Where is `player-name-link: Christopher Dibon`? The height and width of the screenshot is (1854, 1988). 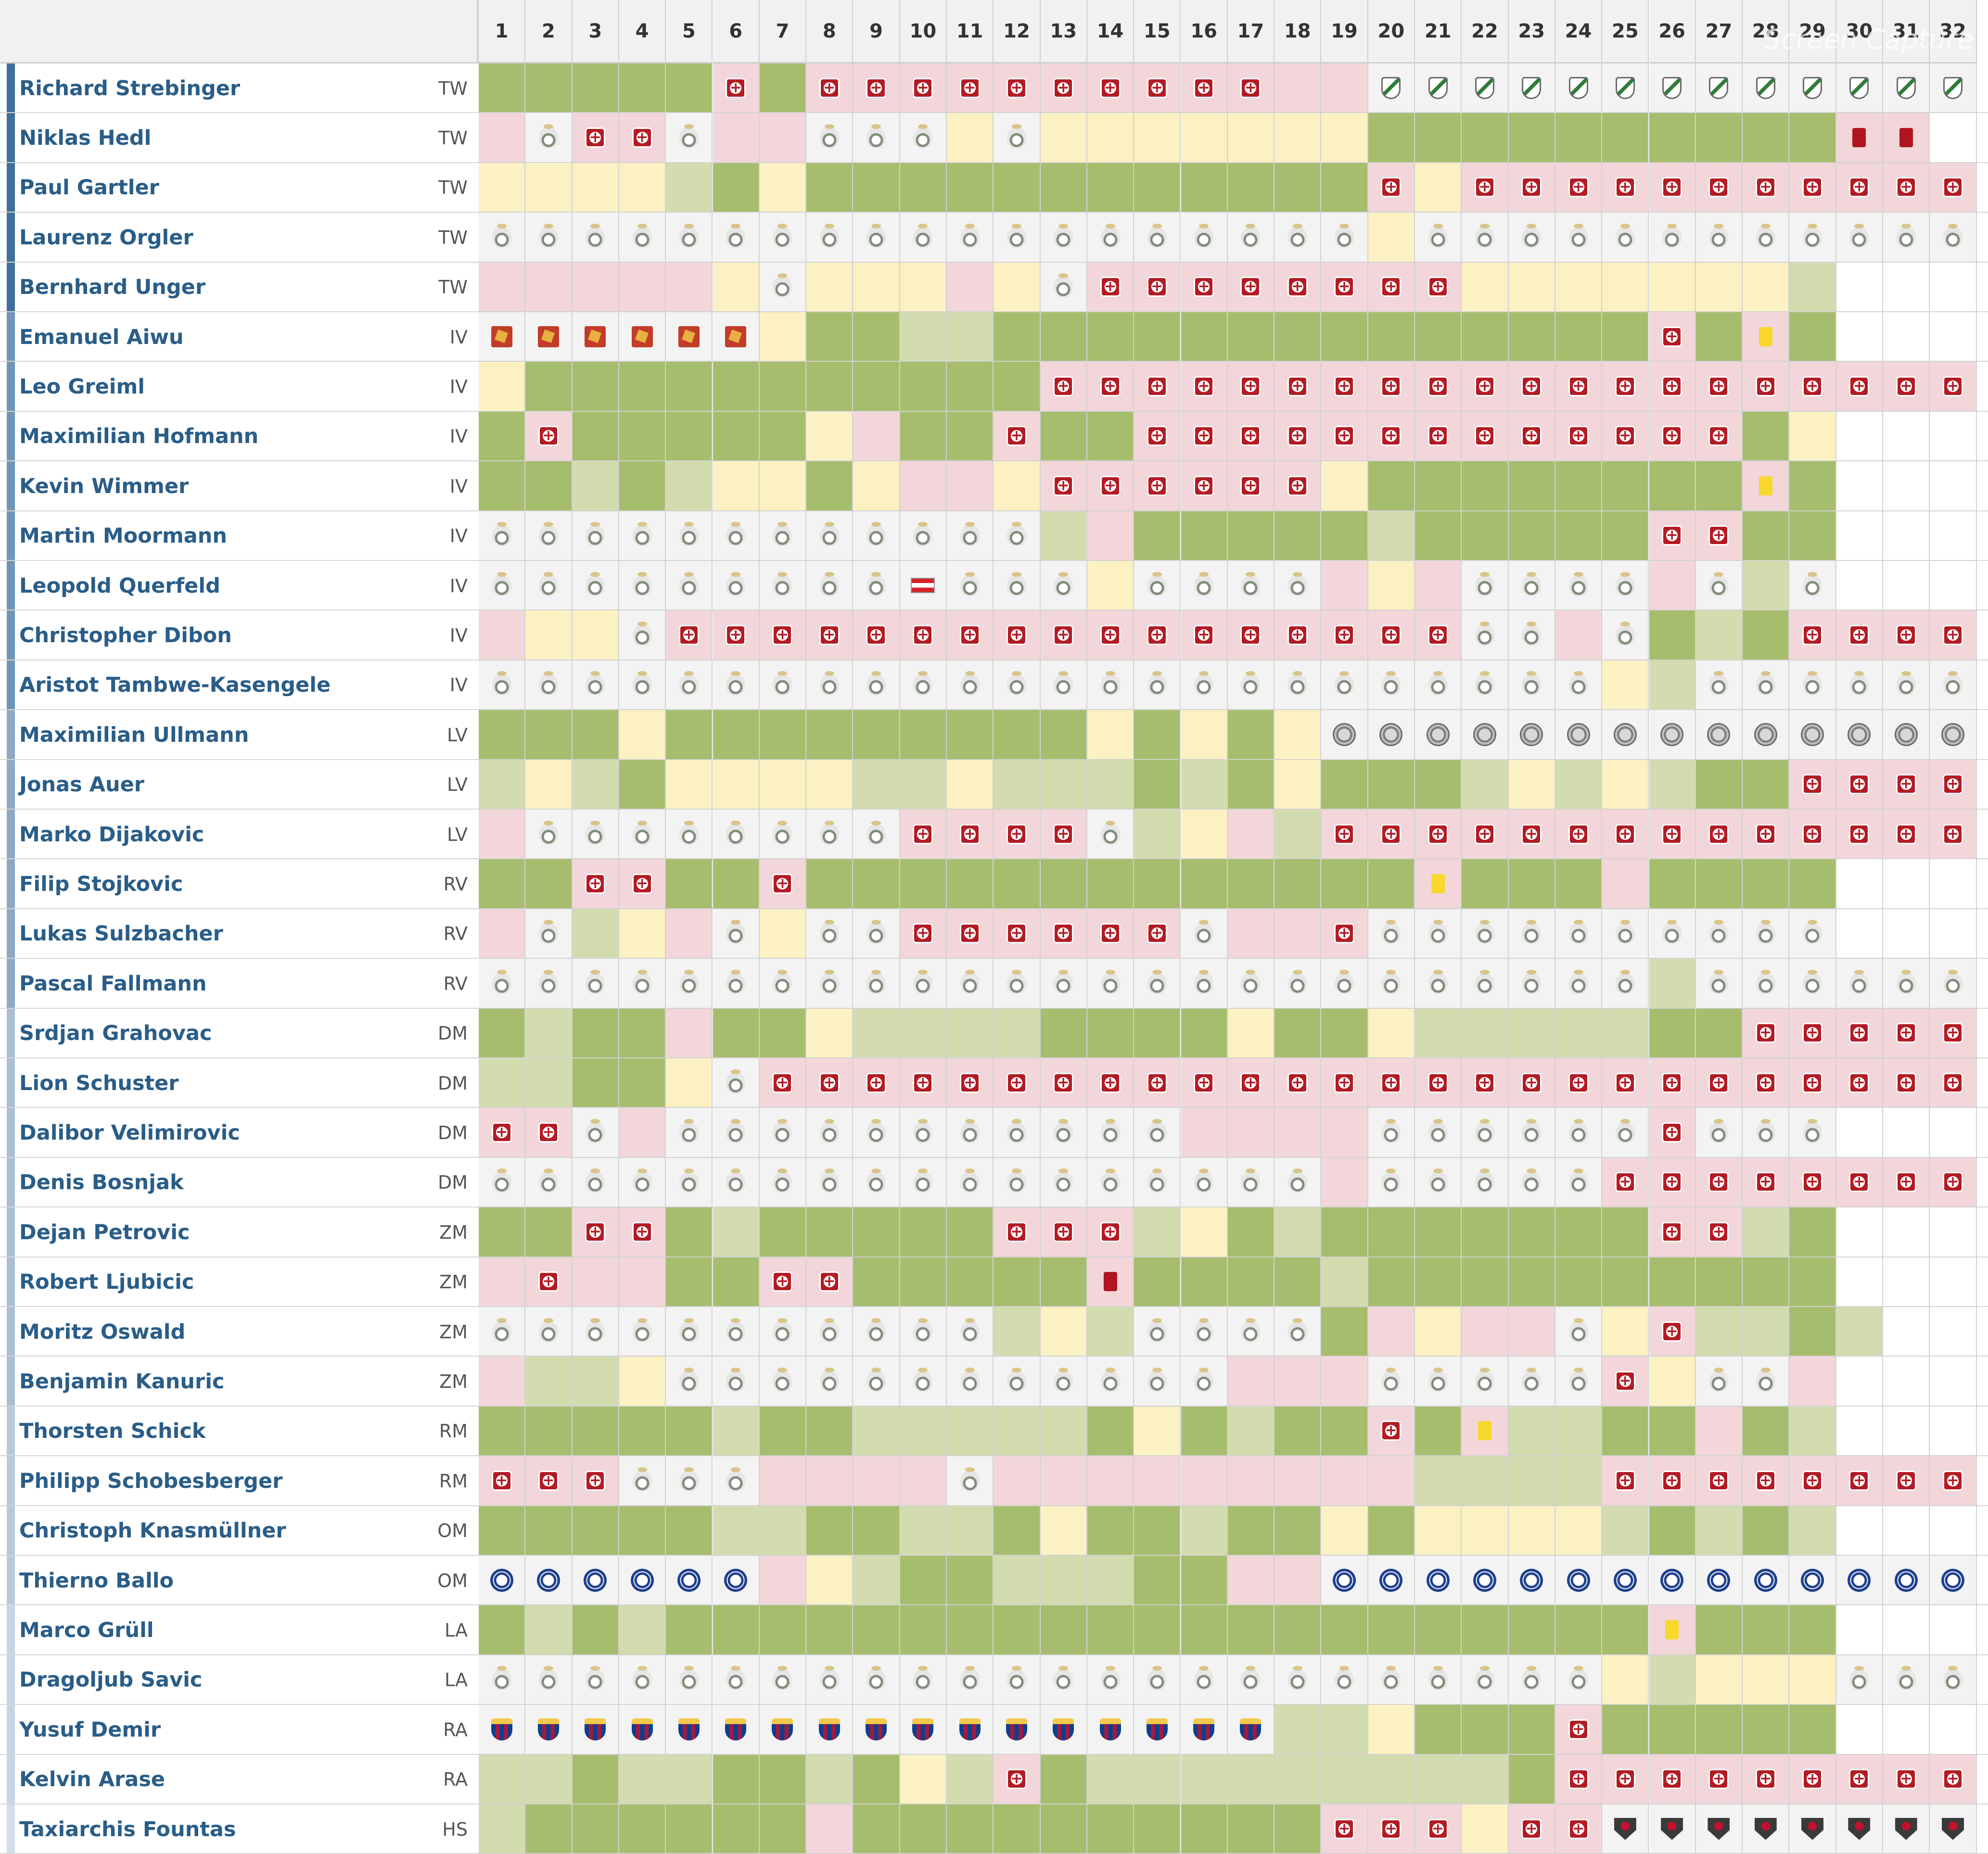
player-name-link: Christopher Dibon is located at coordinates (125, 635).